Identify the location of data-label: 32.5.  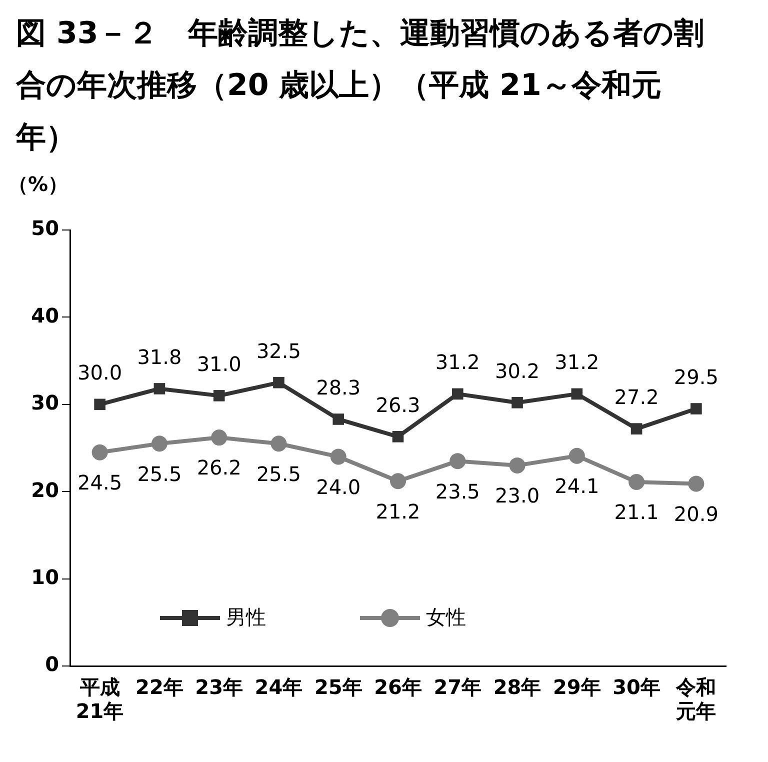
(278, 350).